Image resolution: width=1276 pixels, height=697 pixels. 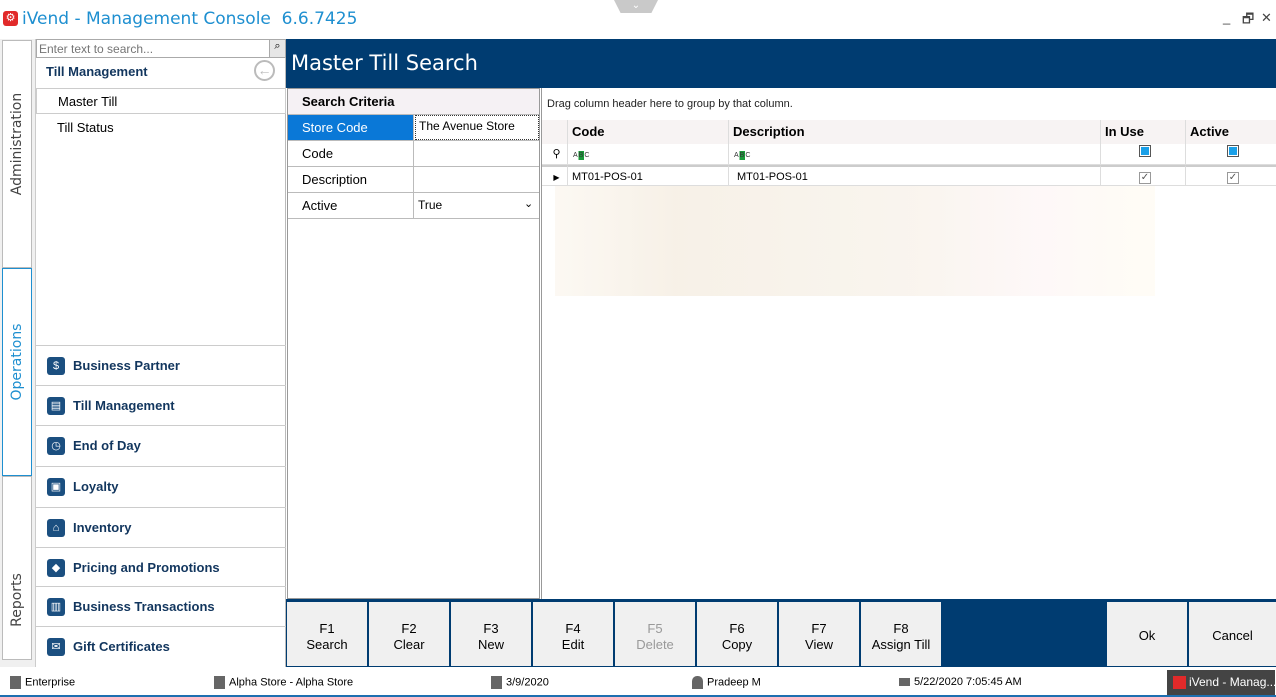 I want to click on assign-till-button: F8 Assign Till, so click(x=901, y=634).